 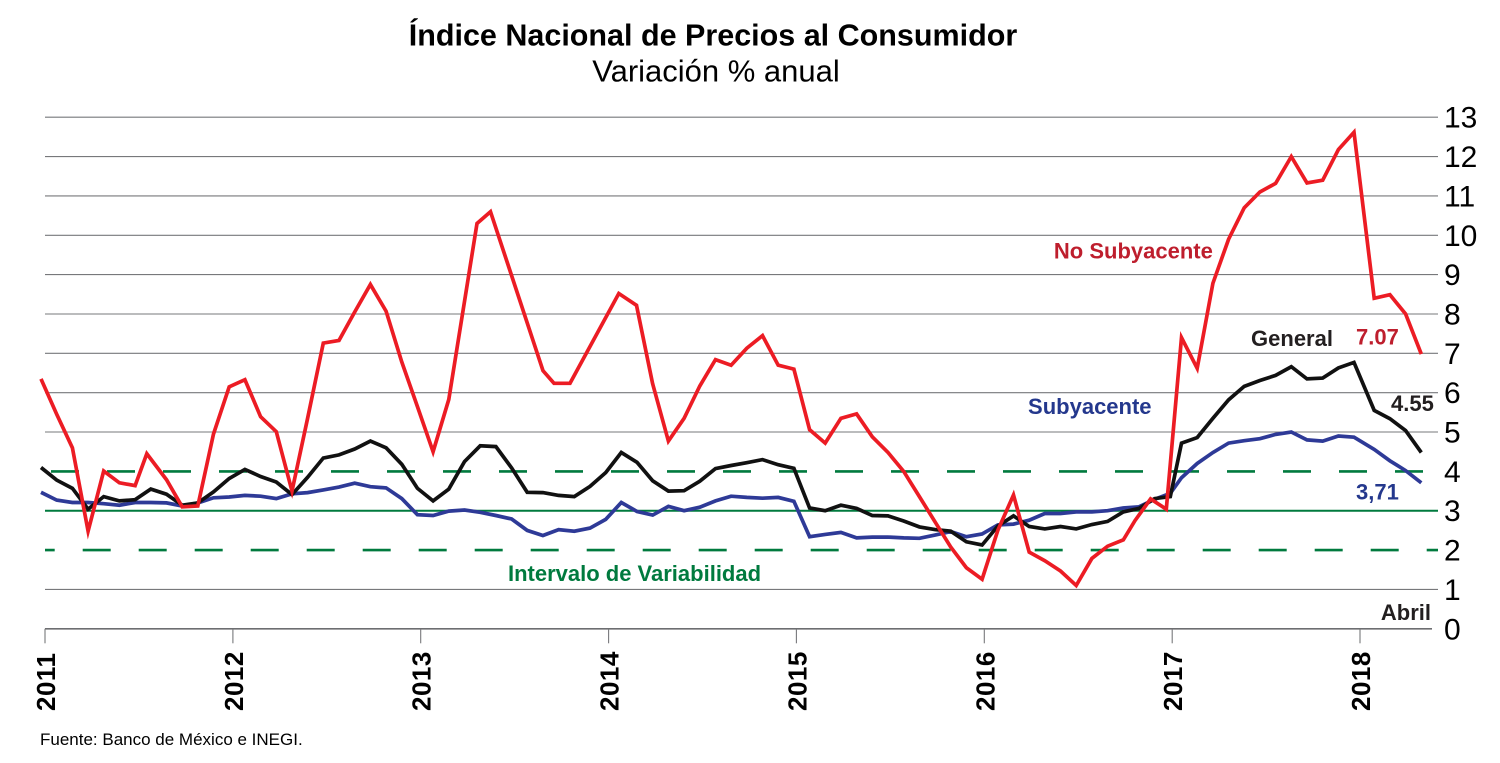 What do you see at coordinates (1292, 338) in the screenshot?
I see `svg-text: General` at bounding box center [1292, 338].